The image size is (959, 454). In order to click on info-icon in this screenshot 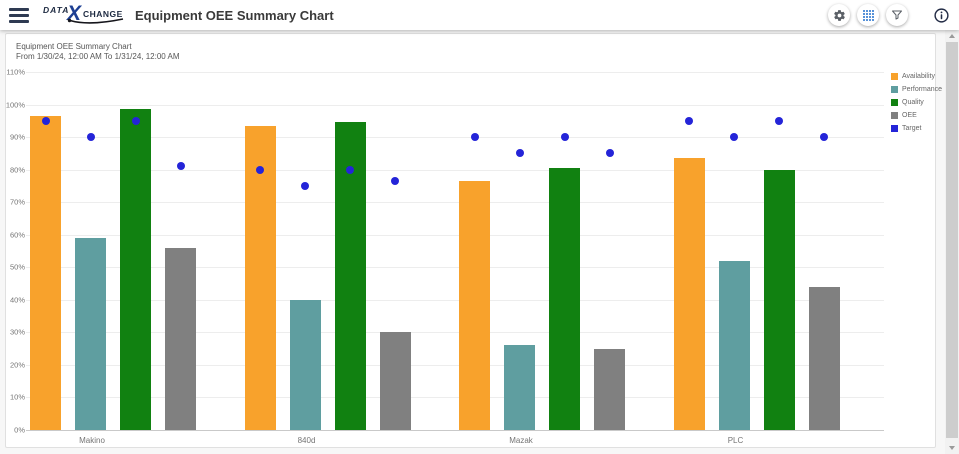, I will do `click(941, 15)`.